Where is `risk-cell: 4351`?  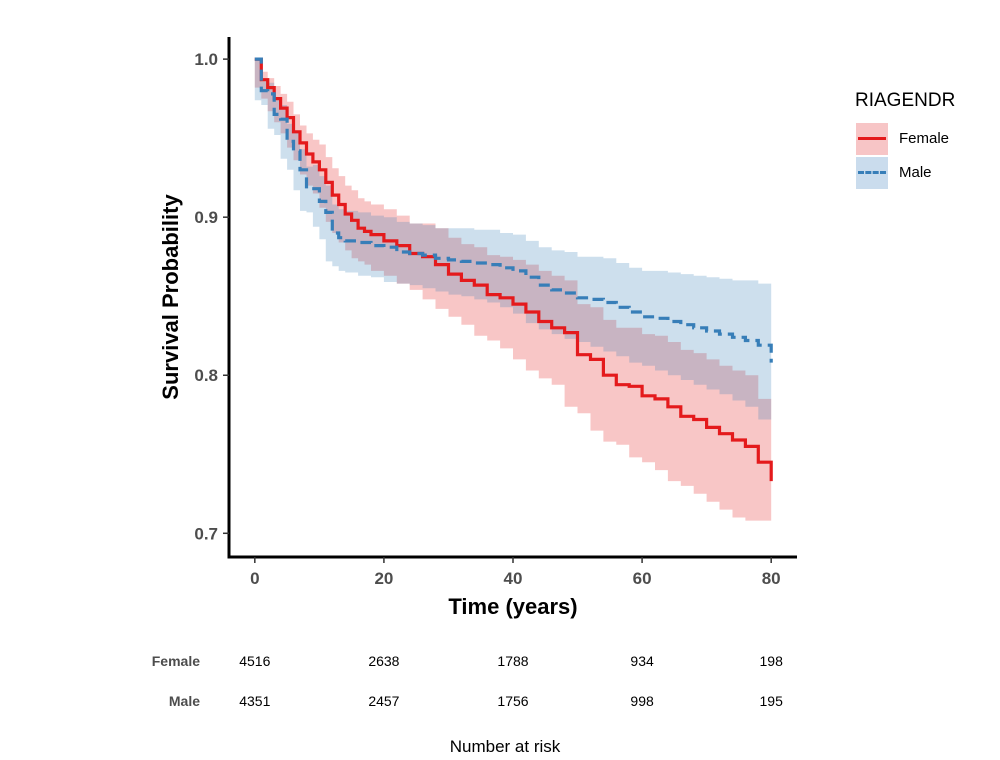
risk-cell: 4351 is located at coordinates (255, 701).